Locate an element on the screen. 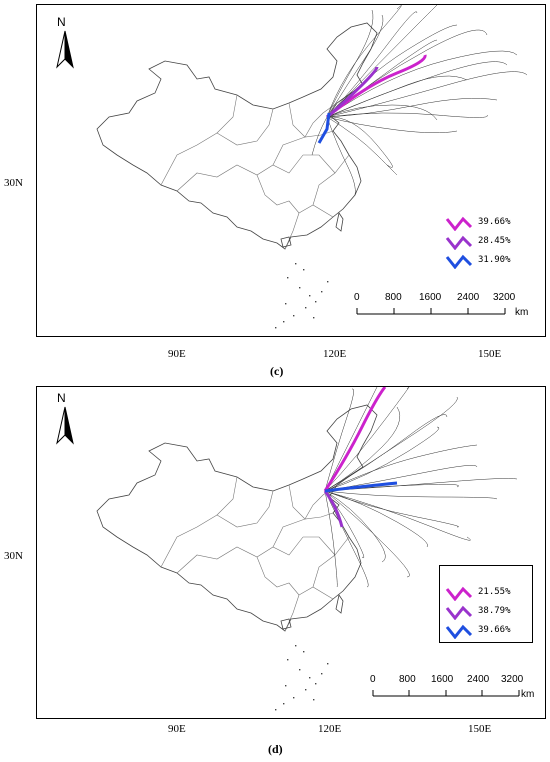 The image size is (550, 762). trajectories-d is located at coordinates (421, 487).